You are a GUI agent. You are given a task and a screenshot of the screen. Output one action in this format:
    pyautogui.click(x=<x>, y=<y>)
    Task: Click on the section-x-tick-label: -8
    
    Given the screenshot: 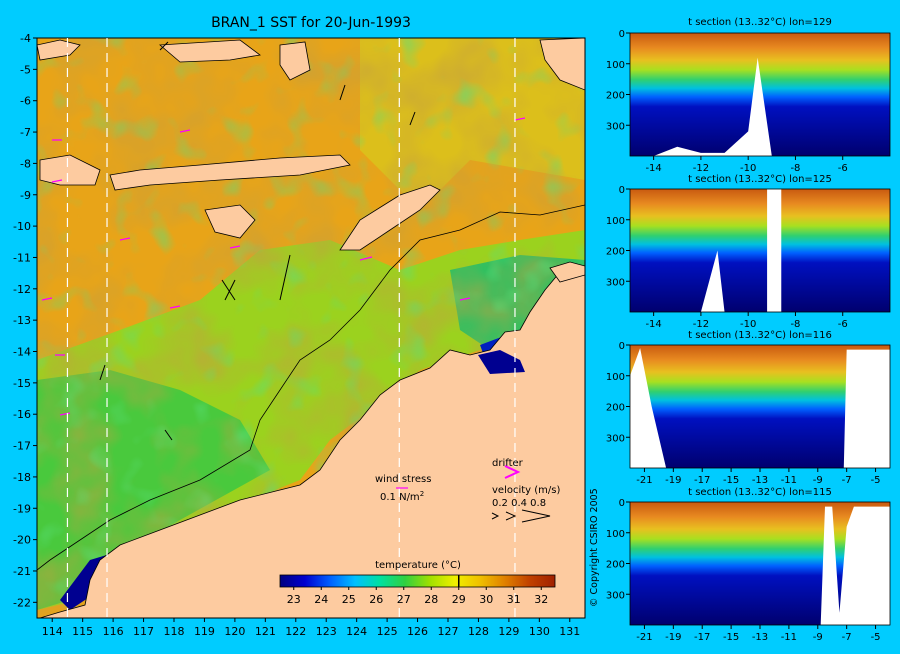 What is the action you would take?
    pyautogui.click(x=795, y=168)
    